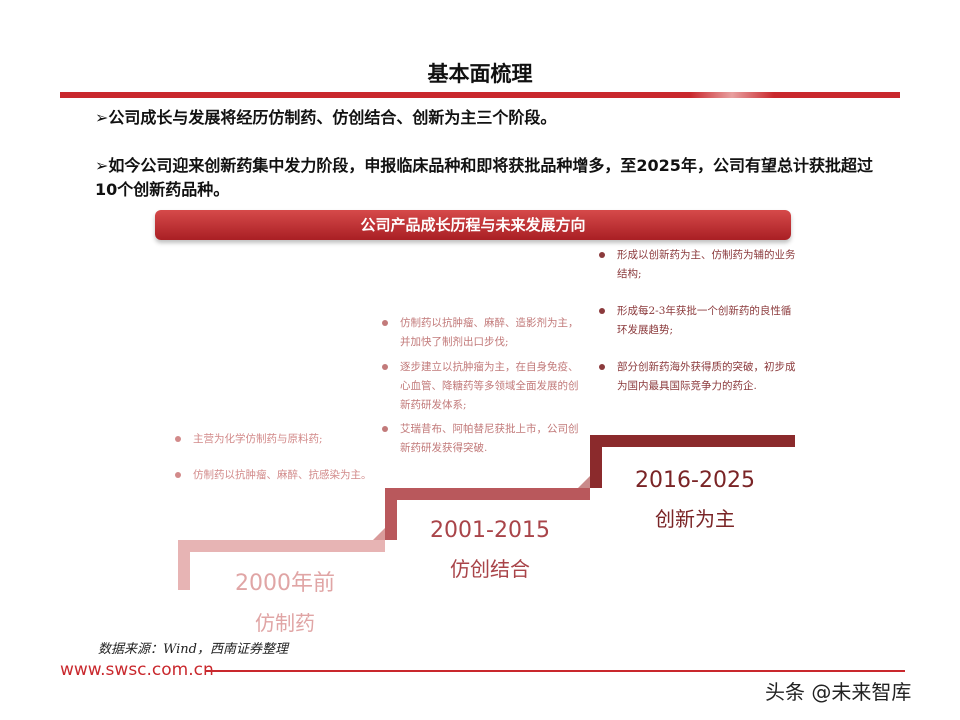 Image resolution: width=960 pixels, height=720 pixels. Describe the element at coordinates (584, 482) in the screenshot. I see `step-2-corner` at that location.